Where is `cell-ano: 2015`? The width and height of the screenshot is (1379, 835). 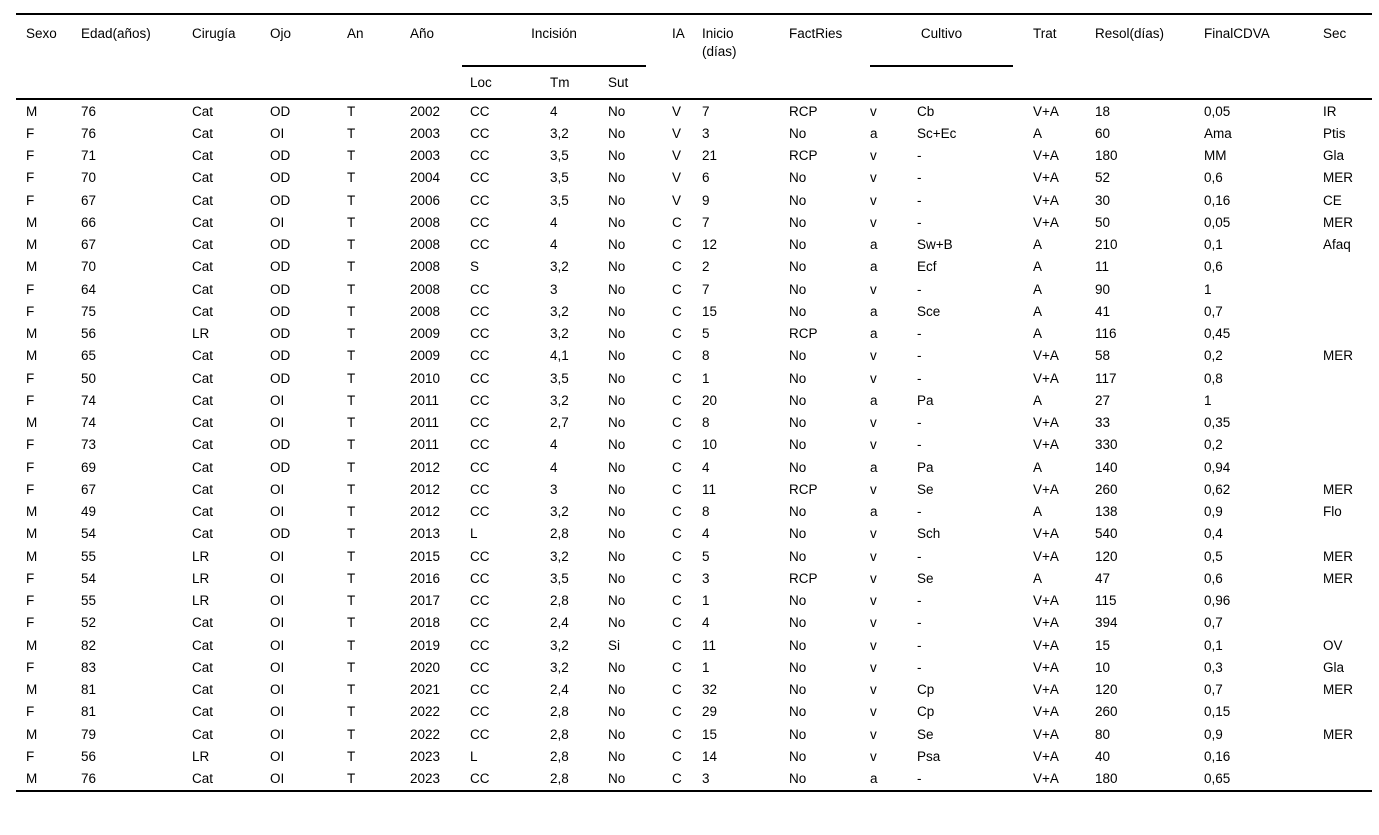
cell-ano: 2015 is located at coordinates (425, 556).